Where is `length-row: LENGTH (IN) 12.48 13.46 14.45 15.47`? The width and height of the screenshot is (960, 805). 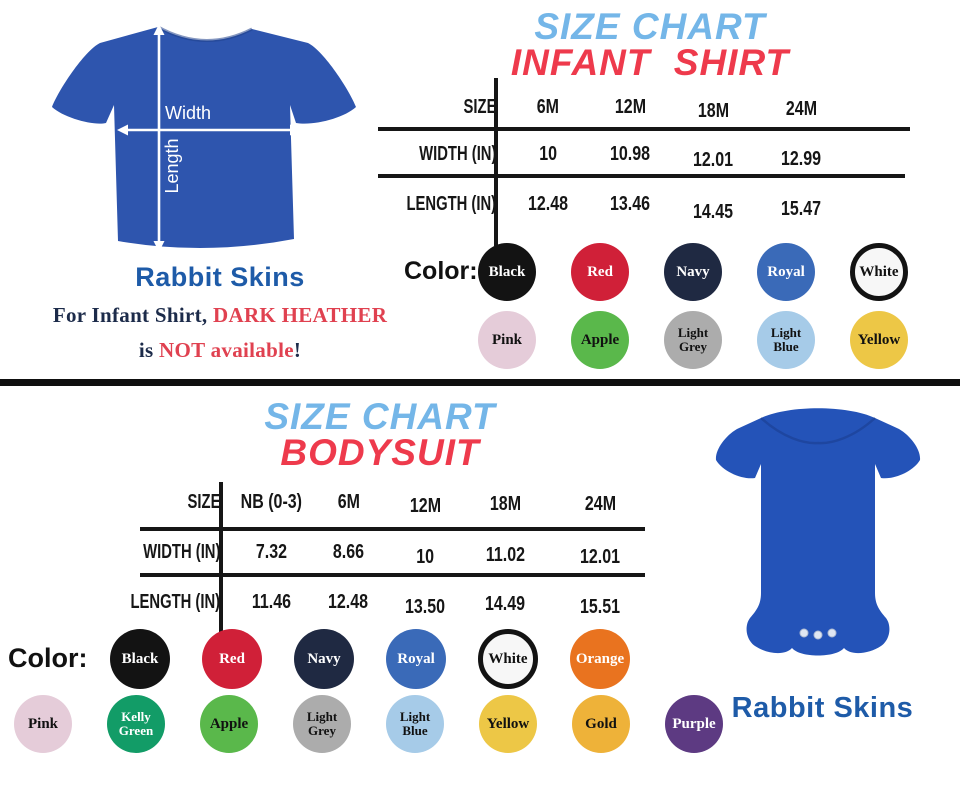
length-row: LENGTH (IN) 12.48 13.46 14.45 15.47 is located at coordinates (613, 204).